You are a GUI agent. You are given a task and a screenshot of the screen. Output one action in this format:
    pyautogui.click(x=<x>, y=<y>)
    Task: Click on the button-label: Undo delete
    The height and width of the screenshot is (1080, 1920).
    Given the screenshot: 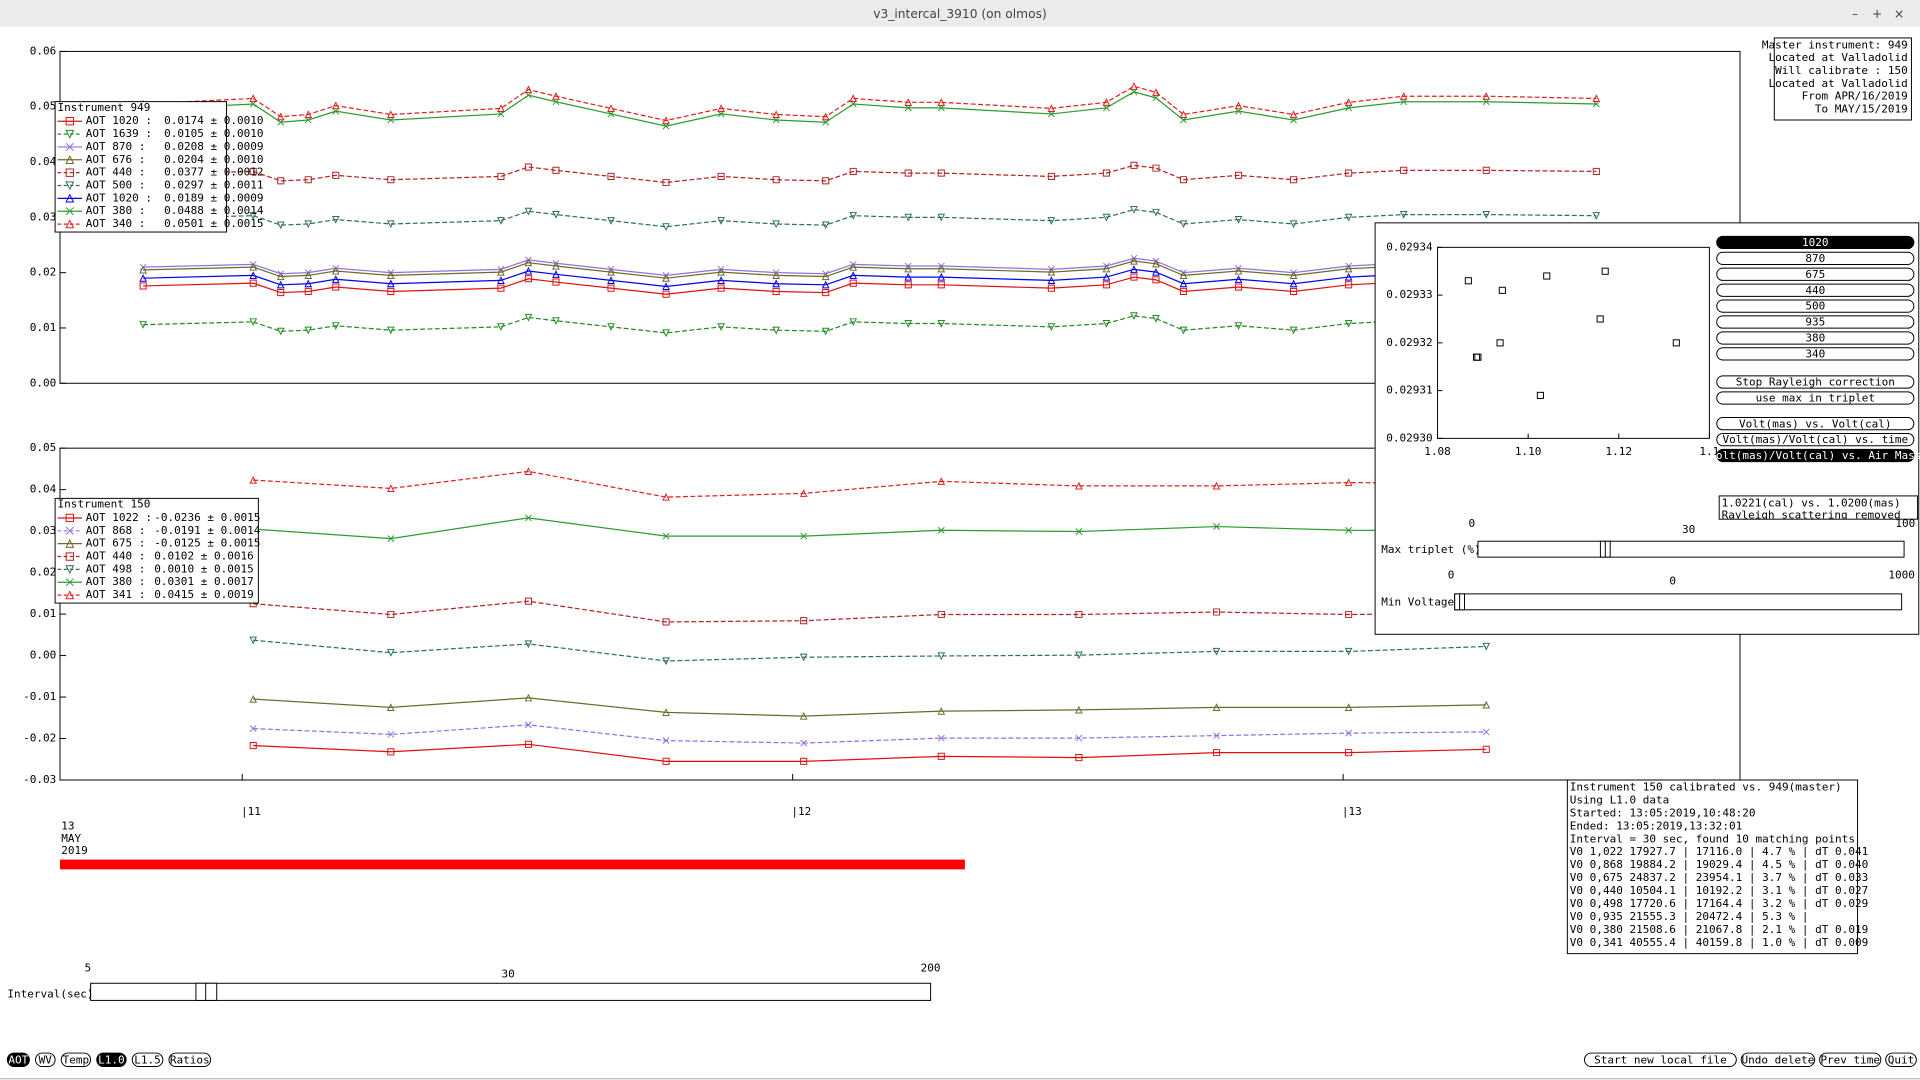 What is the action you would take?
    pyautogui.click(x=1777, y=1059)
    